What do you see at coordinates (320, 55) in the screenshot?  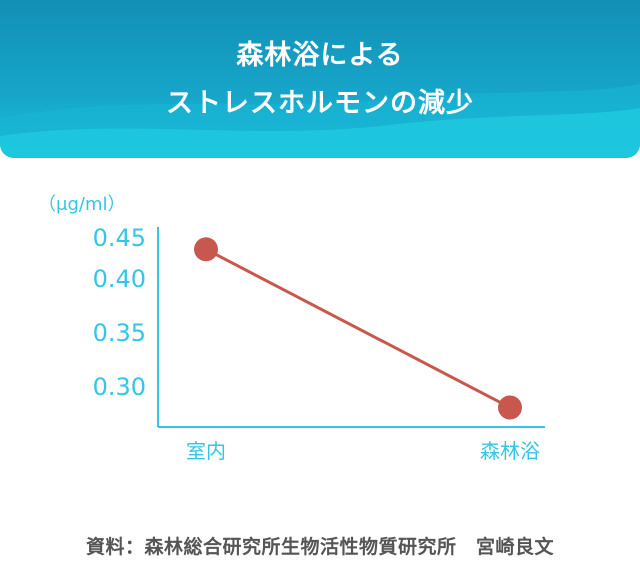 I see `chart-title-line1: 森林浴による` at bounding box center [320, 55].